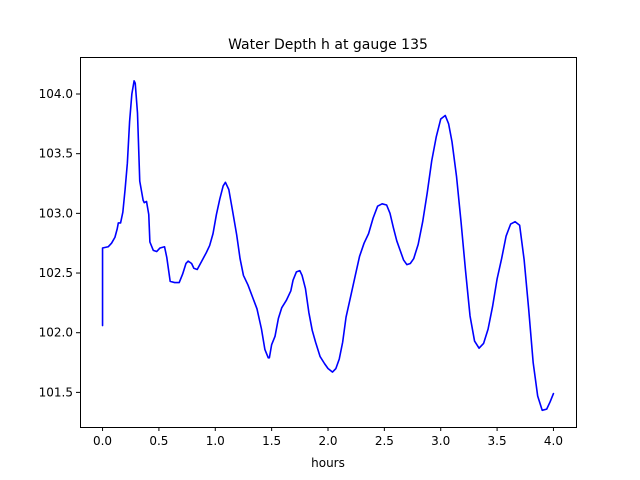 This screenshot has width=640, height=480. I want to click on x-tick-label: 1.0, so click(215, 441).